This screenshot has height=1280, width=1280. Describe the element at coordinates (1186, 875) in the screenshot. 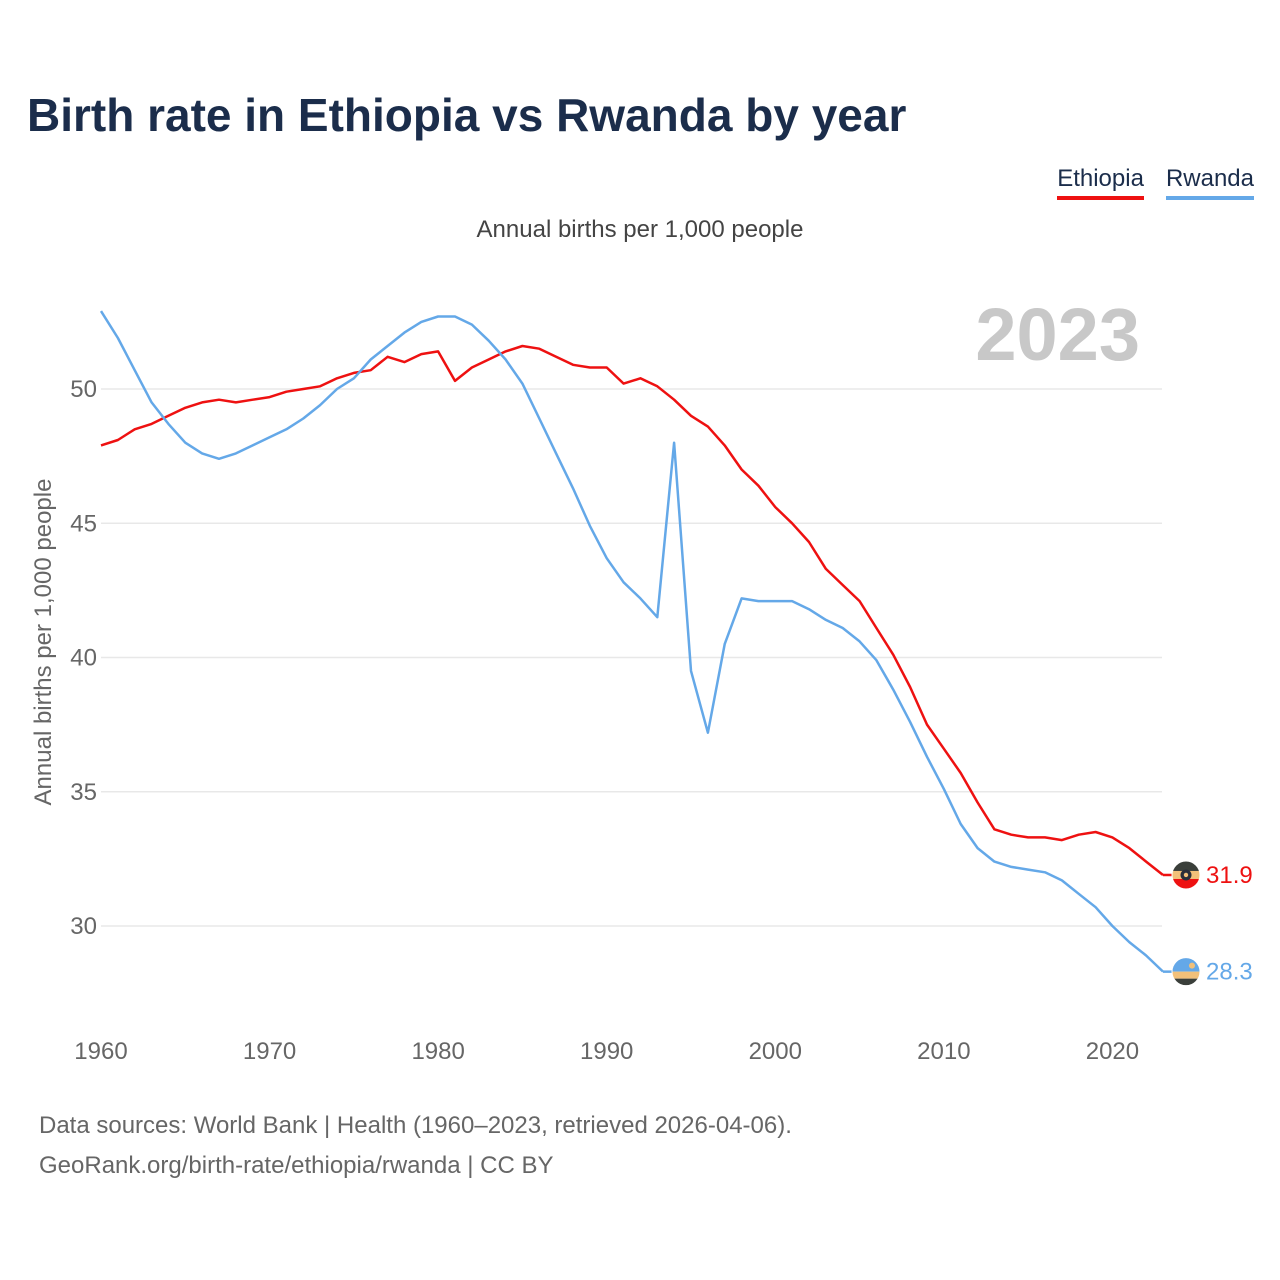

I see `ethiopia-flag-icon` at that location.